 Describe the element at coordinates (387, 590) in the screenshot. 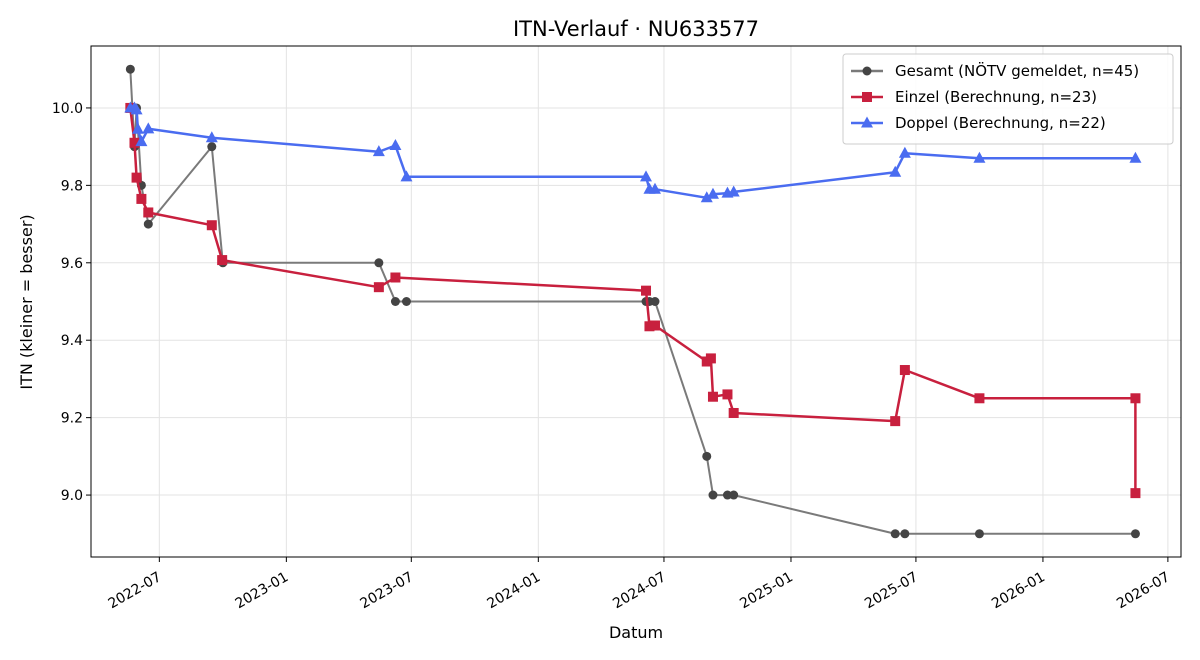

I see `x-tick-label: 2023-07` at that location.